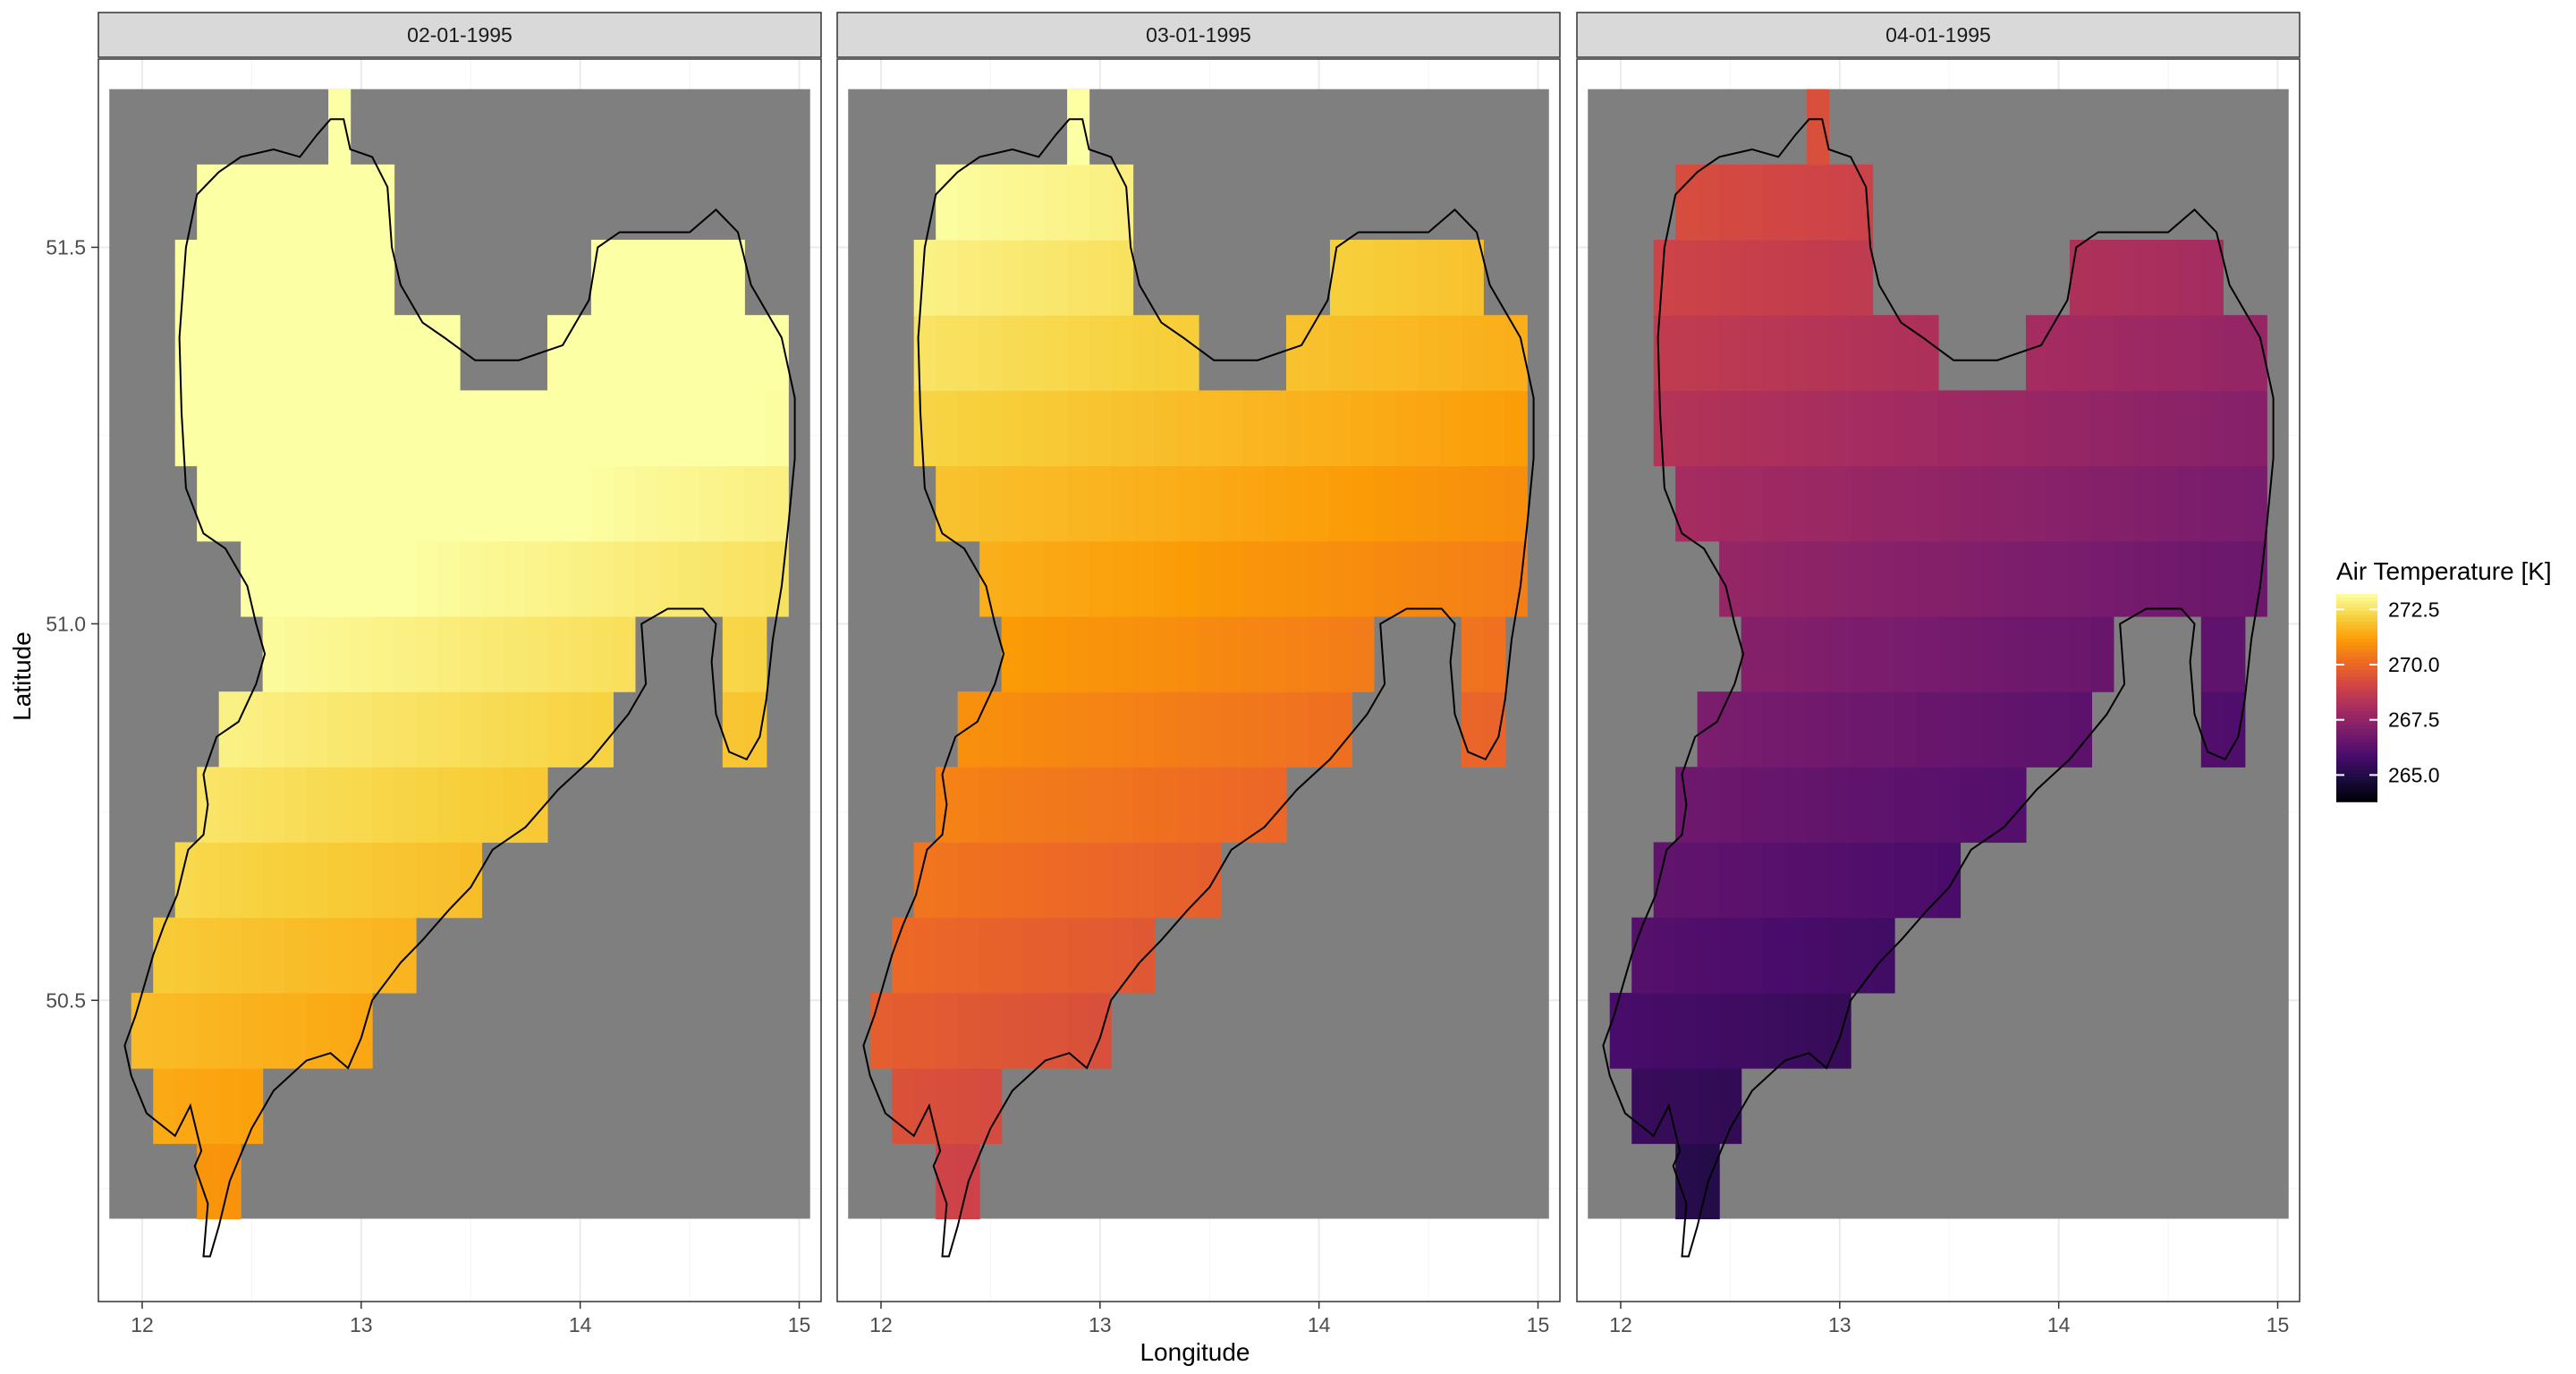  Describe the element at coordinates (1198, 35) in the screenshot. I see `facet-strip-label: 03-01-1995` at that location.